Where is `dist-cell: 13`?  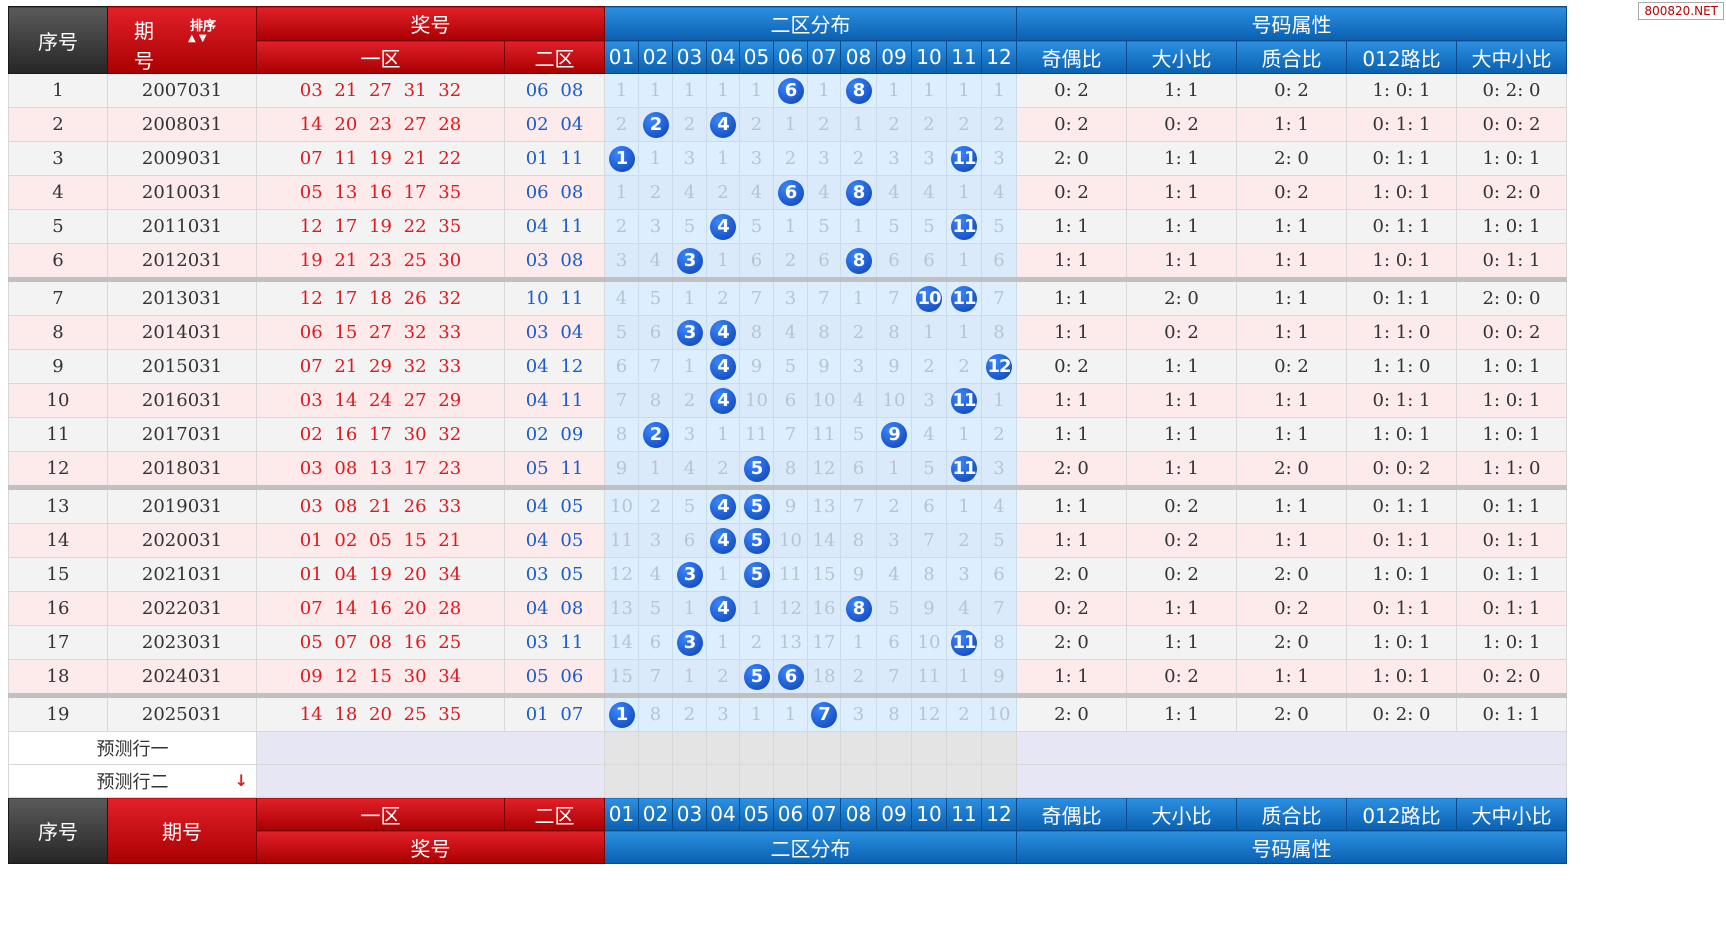 dist-cell: 13 is located at coordinates (824, 504).